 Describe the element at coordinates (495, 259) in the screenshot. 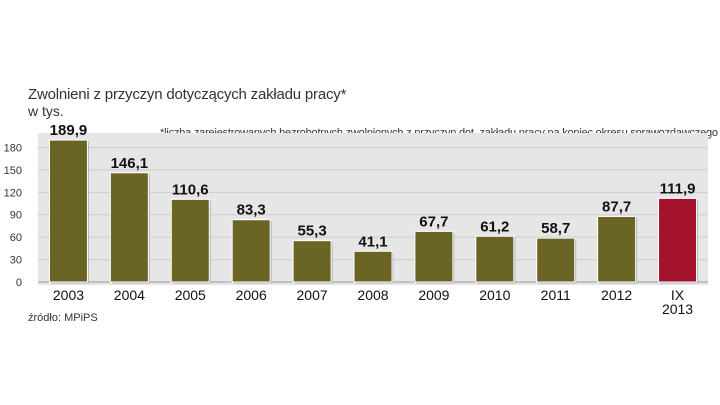

I see `bar-2010` at that location.